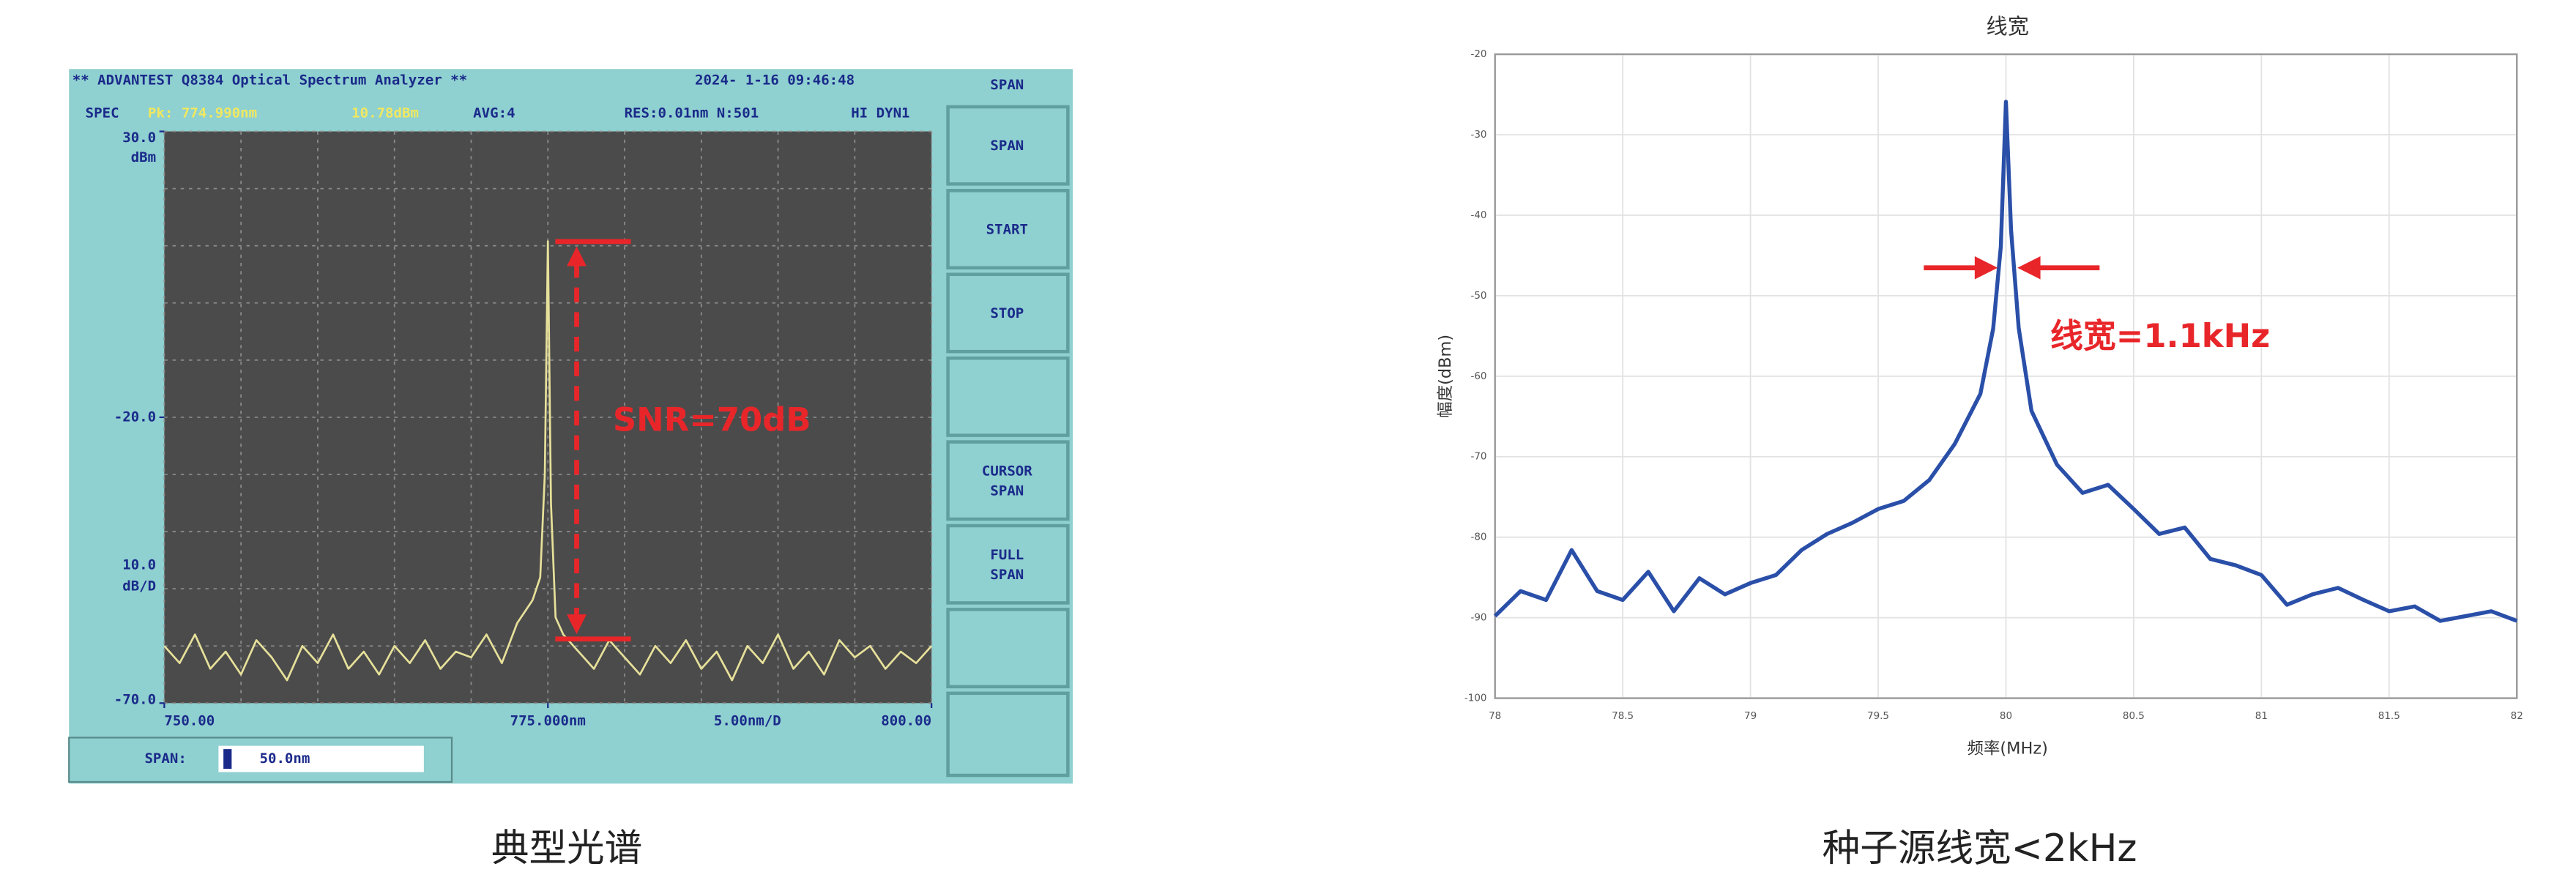  What do you see at coordinates (202, 113) in the screenshot?
I see `osa-status: Pk: 774.990nm` at bounding box center [202, 113].